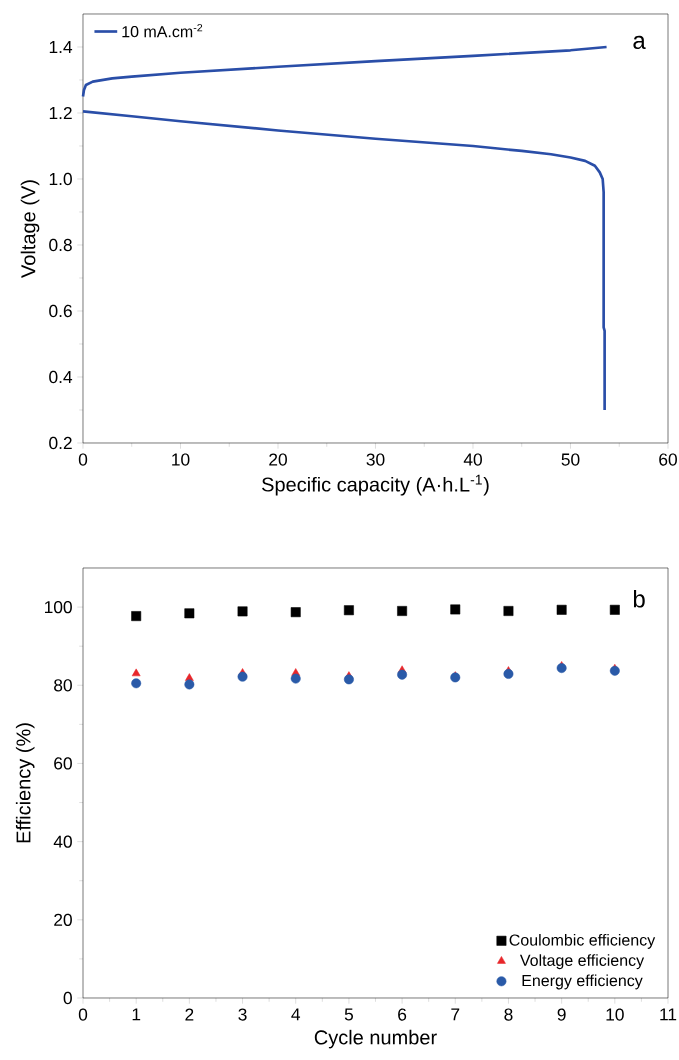  I want to click on y-tick-label: 60, so click(63, 763).